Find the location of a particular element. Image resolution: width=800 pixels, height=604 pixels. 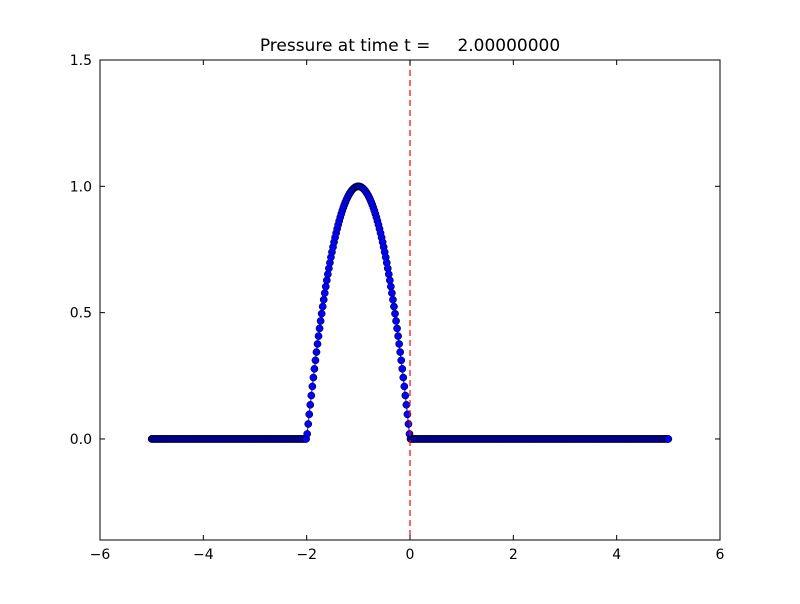

y-tick-label: 0.0 is located at coordinates (81, 440).